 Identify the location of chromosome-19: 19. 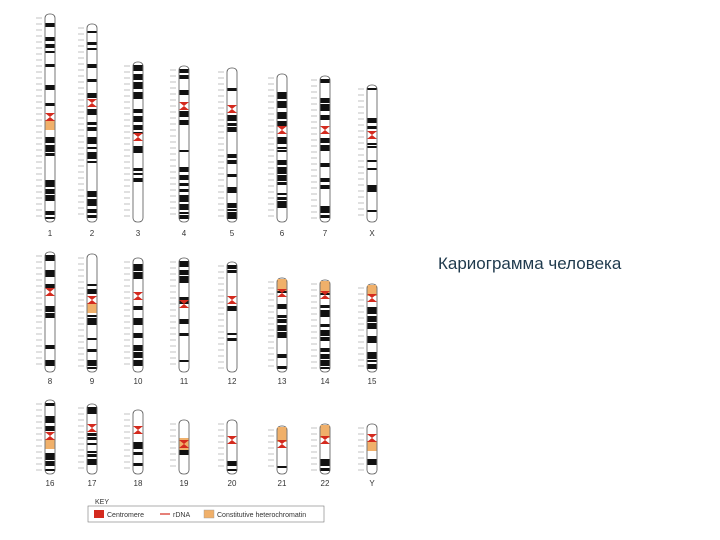
(180, 453).